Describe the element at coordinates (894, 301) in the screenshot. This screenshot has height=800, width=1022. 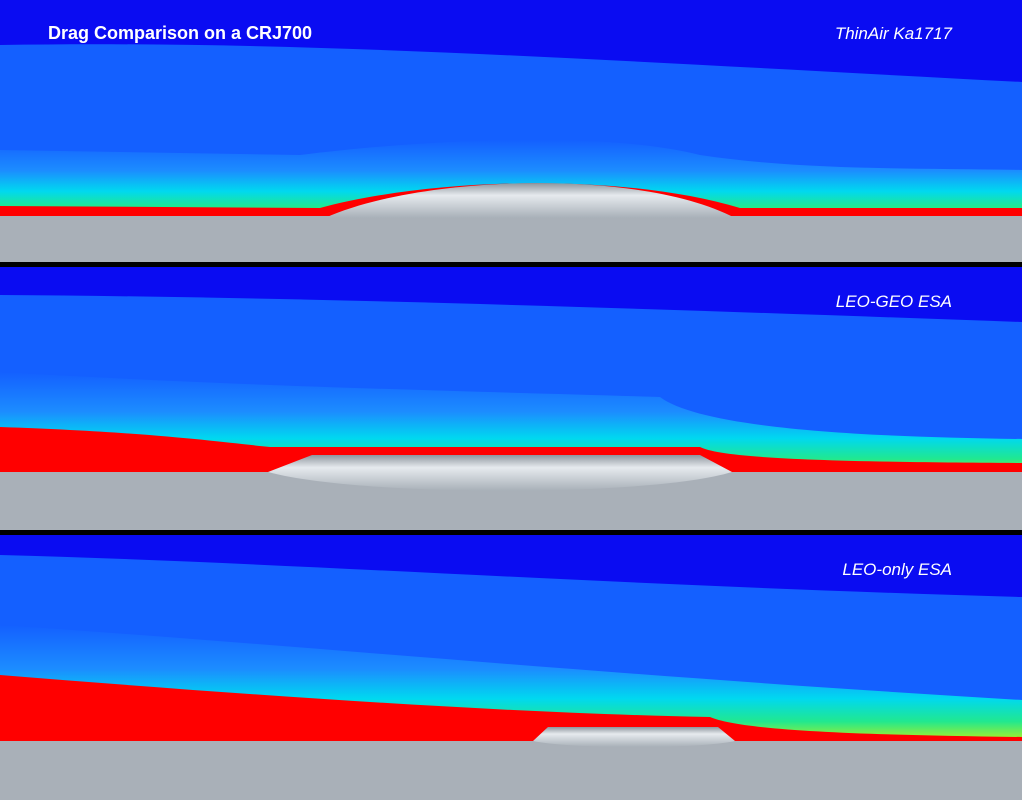
I see `panel-label: LEO-GEO ESA` at that location.